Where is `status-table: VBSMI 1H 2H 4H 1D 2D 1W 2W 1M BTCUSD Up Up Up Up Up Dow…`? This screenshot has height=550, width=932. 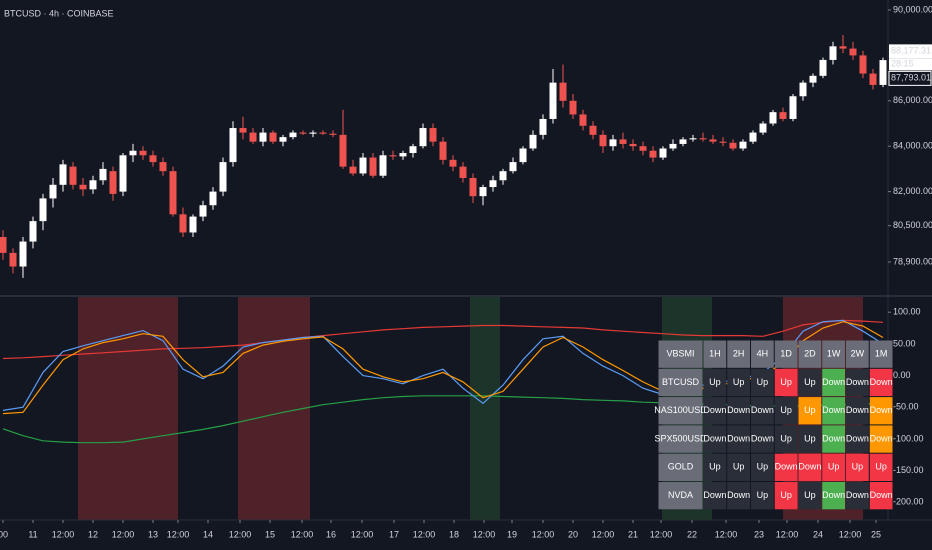 status-table: VBSMI 1H 2H 4H 1D 2D 1W 2W 1M BTCUSD Up Up Up Up Up Dow… is located at coordinates (773, 425).